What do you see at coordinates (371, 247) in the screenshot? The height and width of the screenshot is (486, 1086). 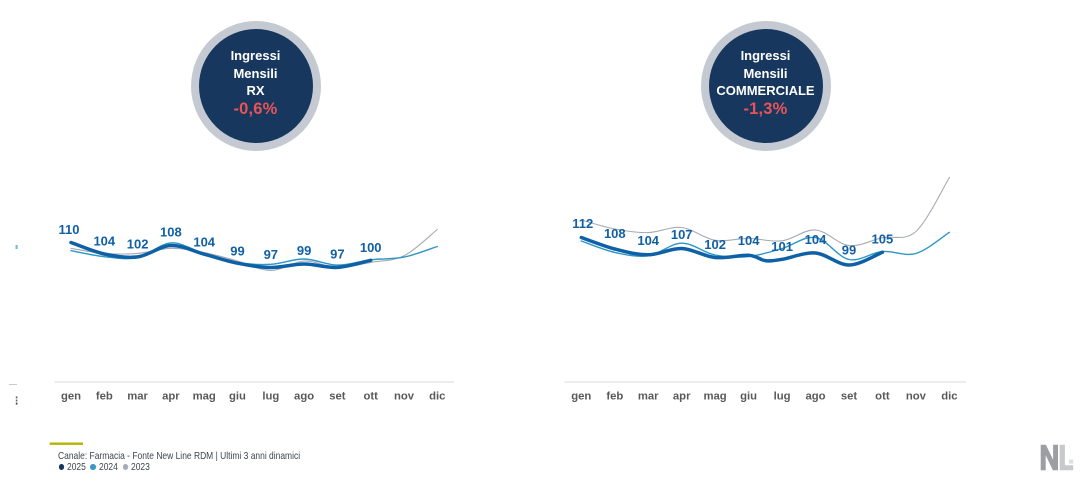 I see `svg-text: 100` at bounding box center [371, 247].